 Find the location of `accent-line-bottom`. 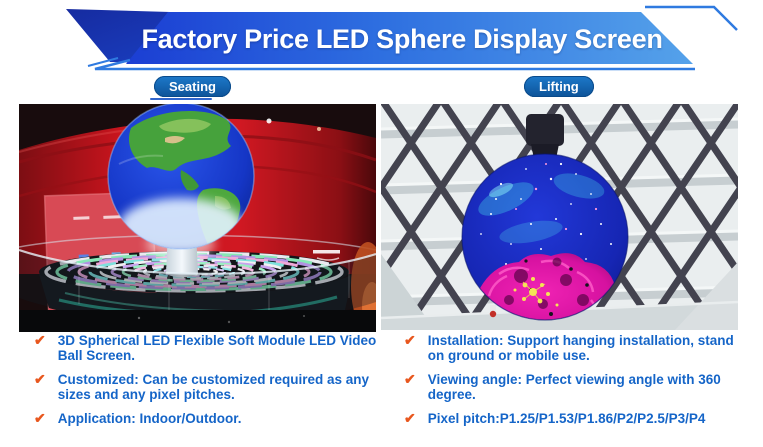

accent-line-bottom is located at coordinates (394, 64).